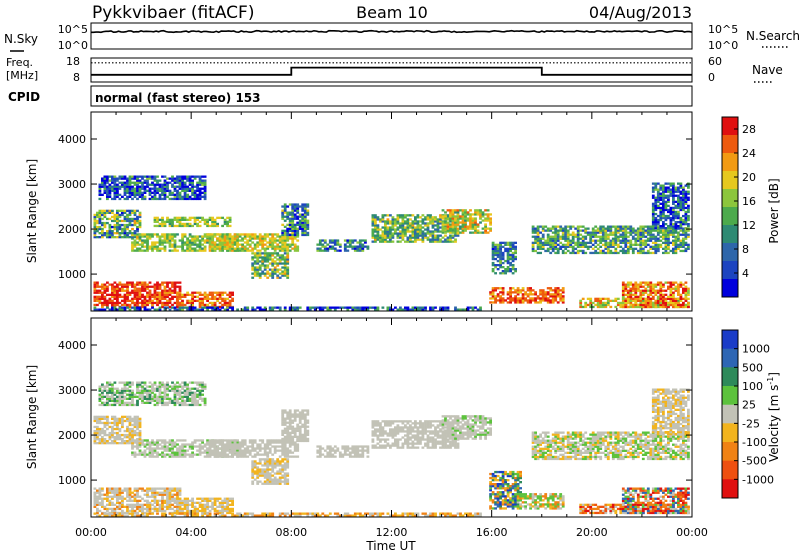 The height and width of the screenshot is (554, 800). Describe the element at coordinates (745, 249) in the screenshot. I see `power-colorbar-tick-label: 8` at that location.